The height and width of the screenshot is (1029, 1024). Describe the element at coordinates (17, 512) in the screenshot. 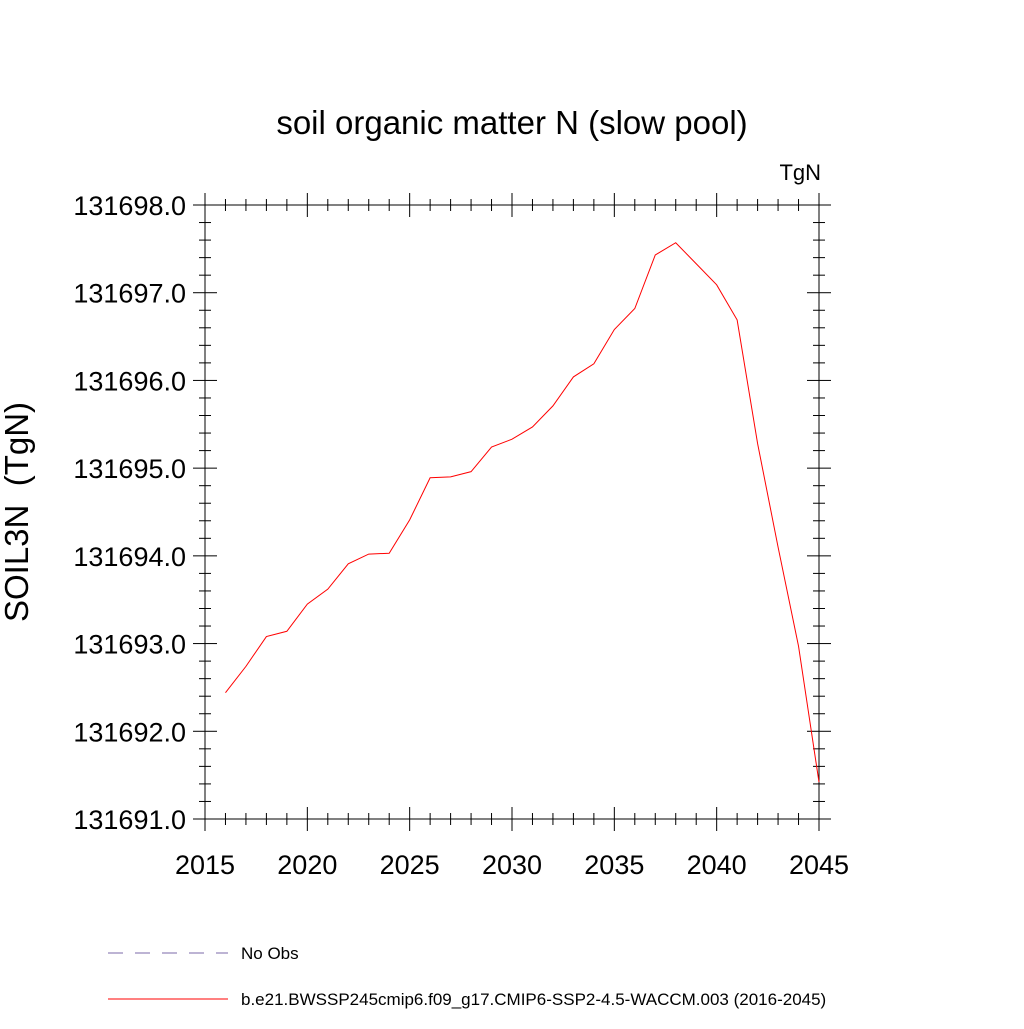

I see `y-axis-label: SOIL3N (TgN)` at that location.